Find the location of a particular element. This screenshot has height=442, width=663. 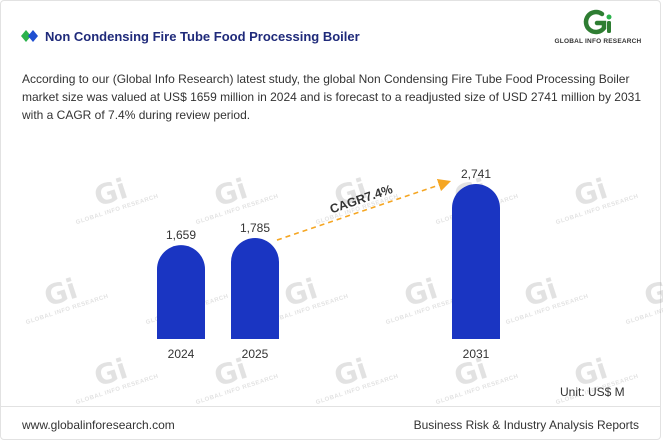

x-tick-2031: 2031 is located at coordinates (476, 354).